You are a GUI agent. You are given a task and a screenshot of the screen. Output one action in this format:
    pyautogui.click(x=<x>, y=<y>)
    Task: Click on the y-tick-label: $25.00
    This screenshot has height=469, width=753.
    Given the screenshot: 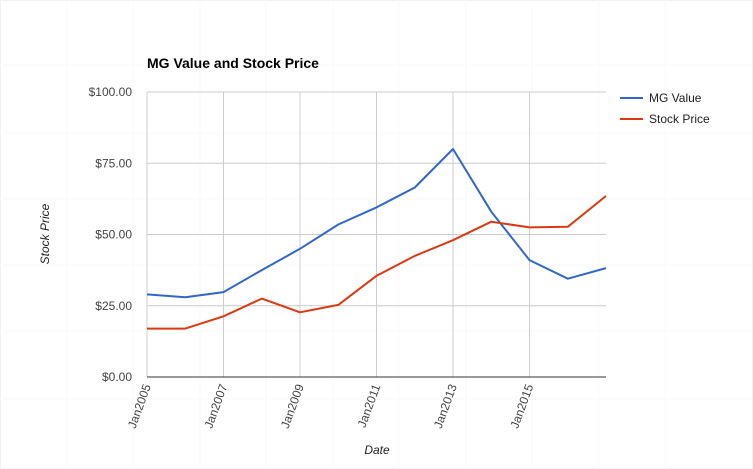 What is the action you would take?
    pyautogui.click(x=113, y=306)
    